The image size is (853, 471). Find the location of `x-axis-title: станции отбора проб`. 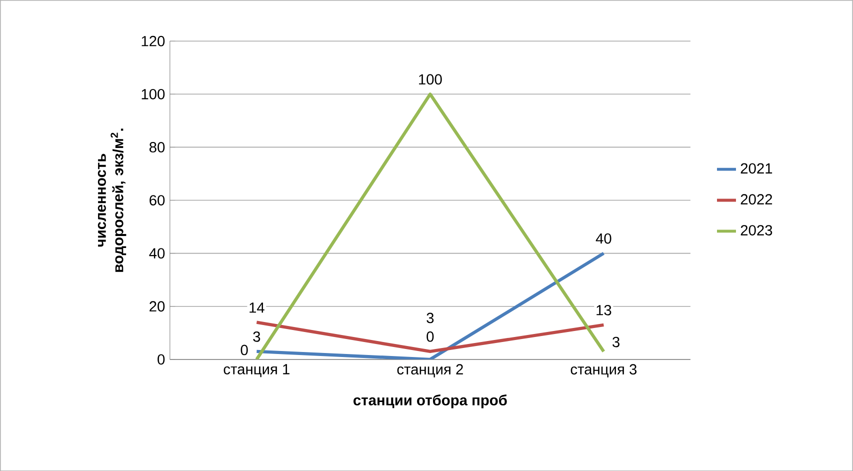

x-axis-title: станции отбора проб is located at coordinates (430, 401).